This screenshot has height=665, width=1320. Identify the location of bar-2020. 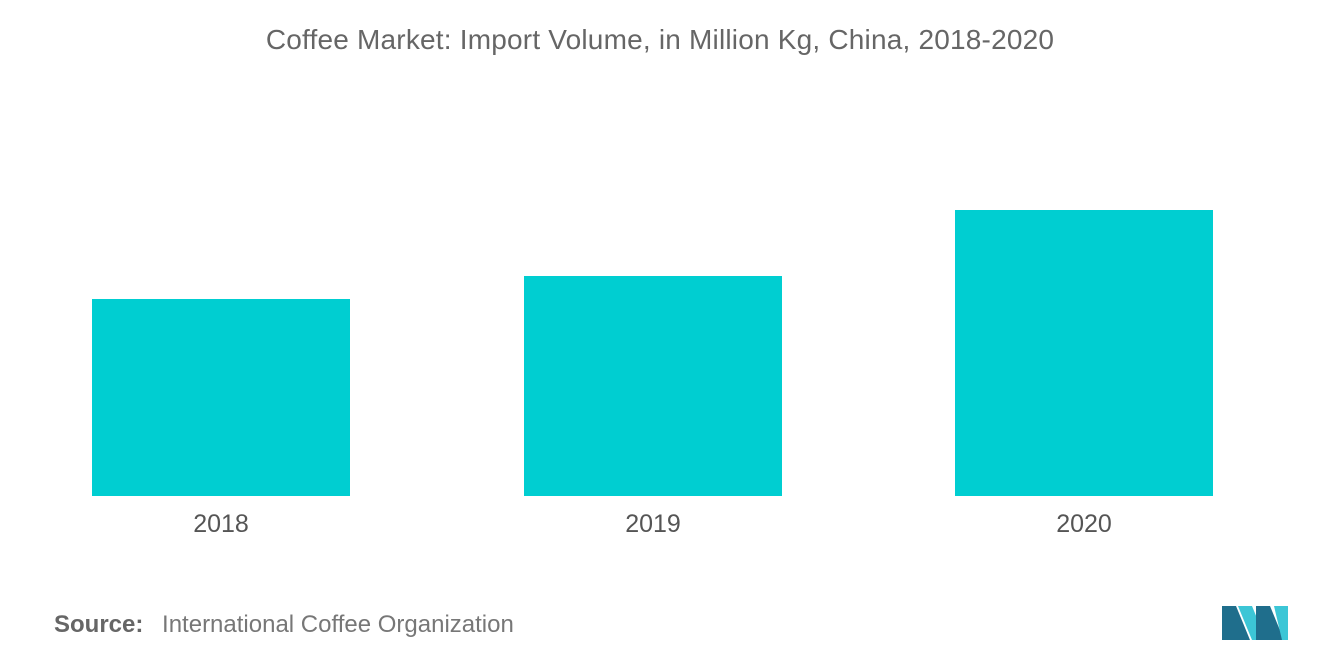
(1084, 353).